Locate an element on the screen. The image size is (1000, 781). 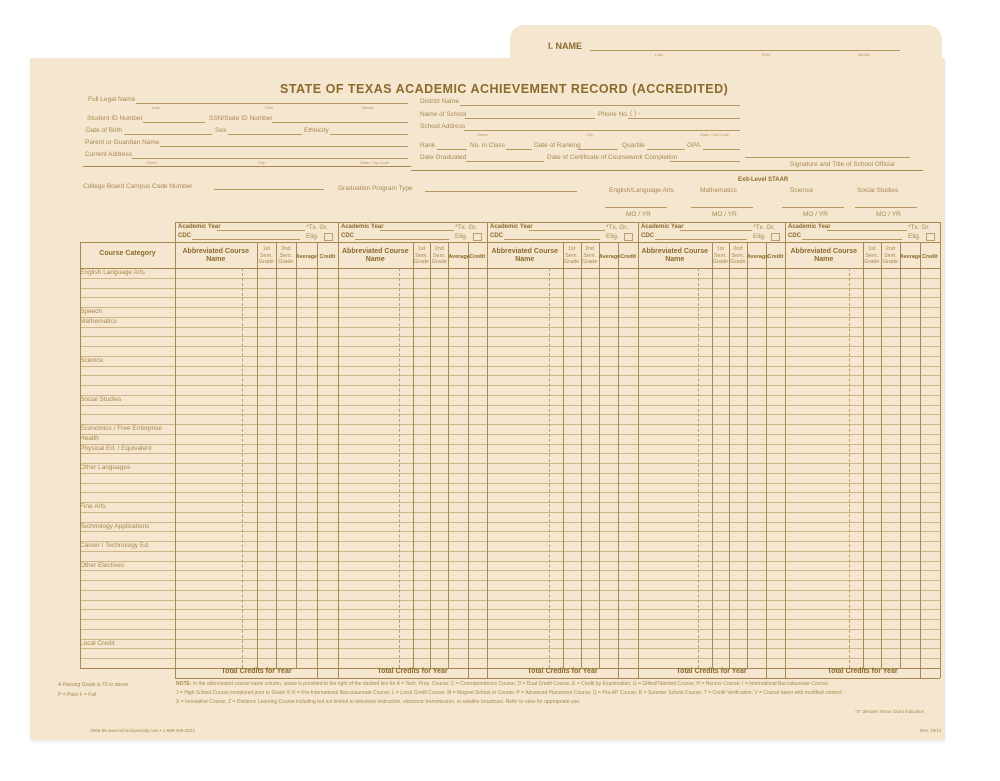
ssn-field is located at coordinates (340, 122).